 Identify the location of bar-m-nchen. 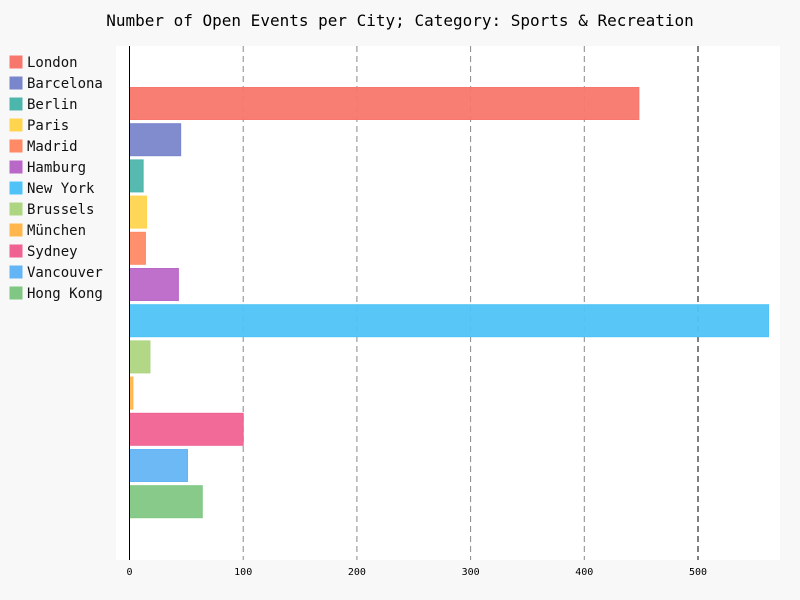
(131, 393).